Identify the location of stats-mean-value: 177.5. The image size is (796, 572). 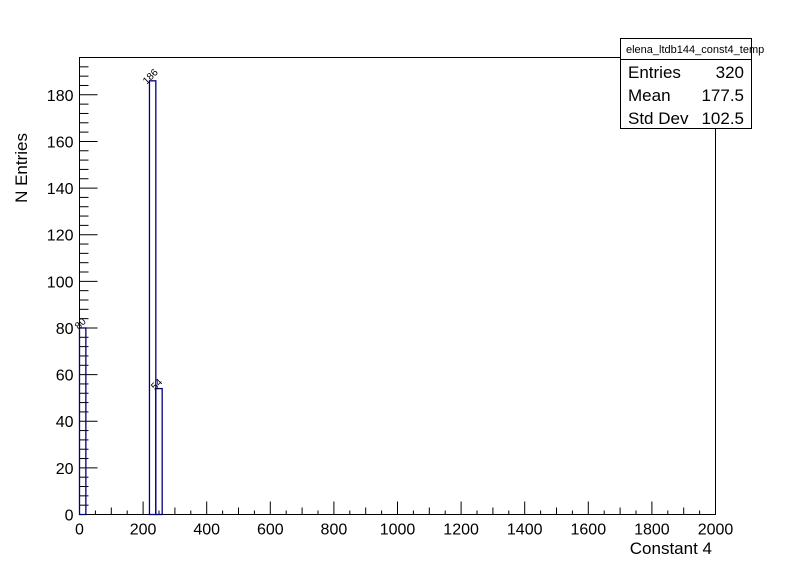
(722, 95).